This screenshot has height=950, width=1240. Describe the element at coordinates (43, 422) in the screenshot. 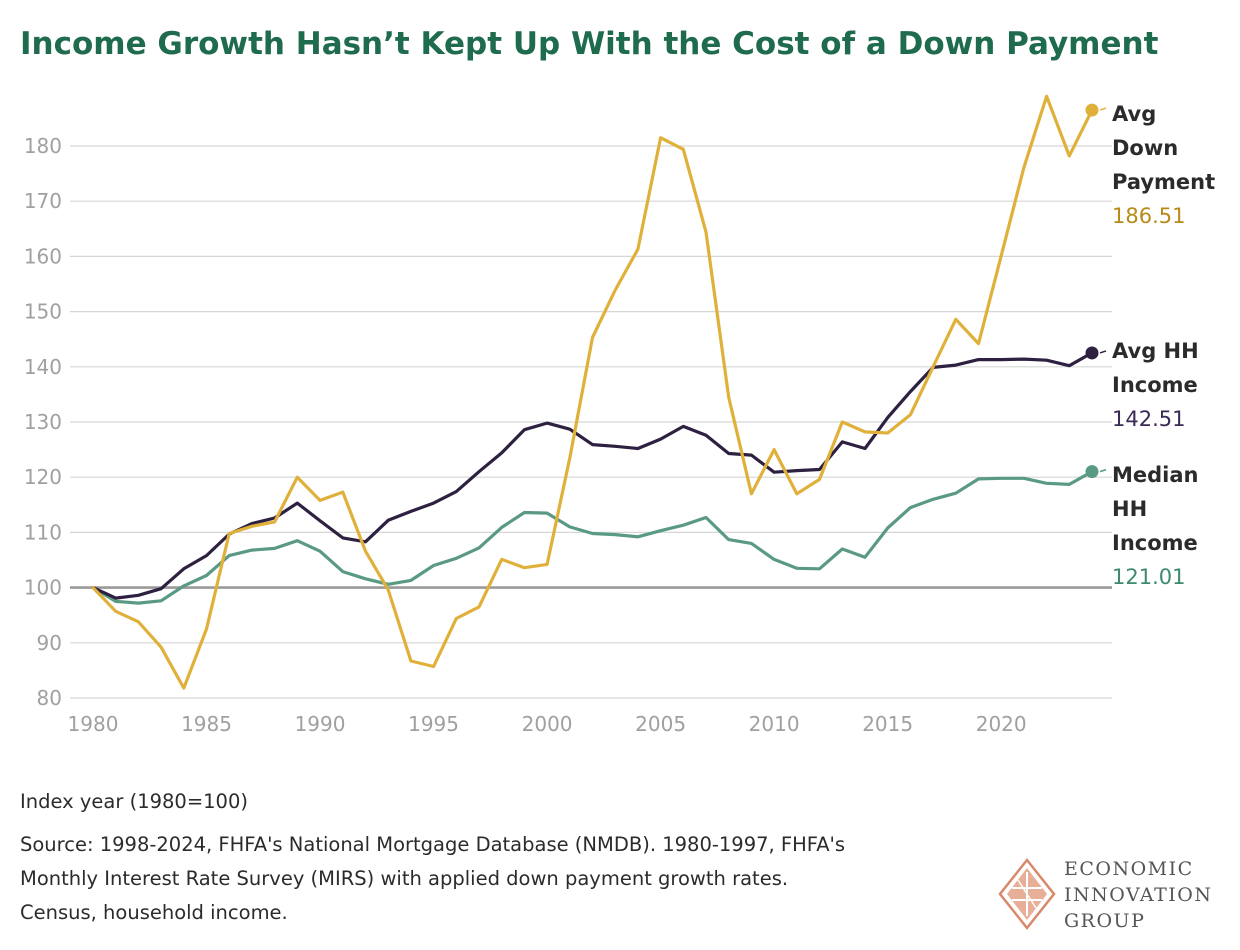

I see `y-tick-label: 130` at that location.